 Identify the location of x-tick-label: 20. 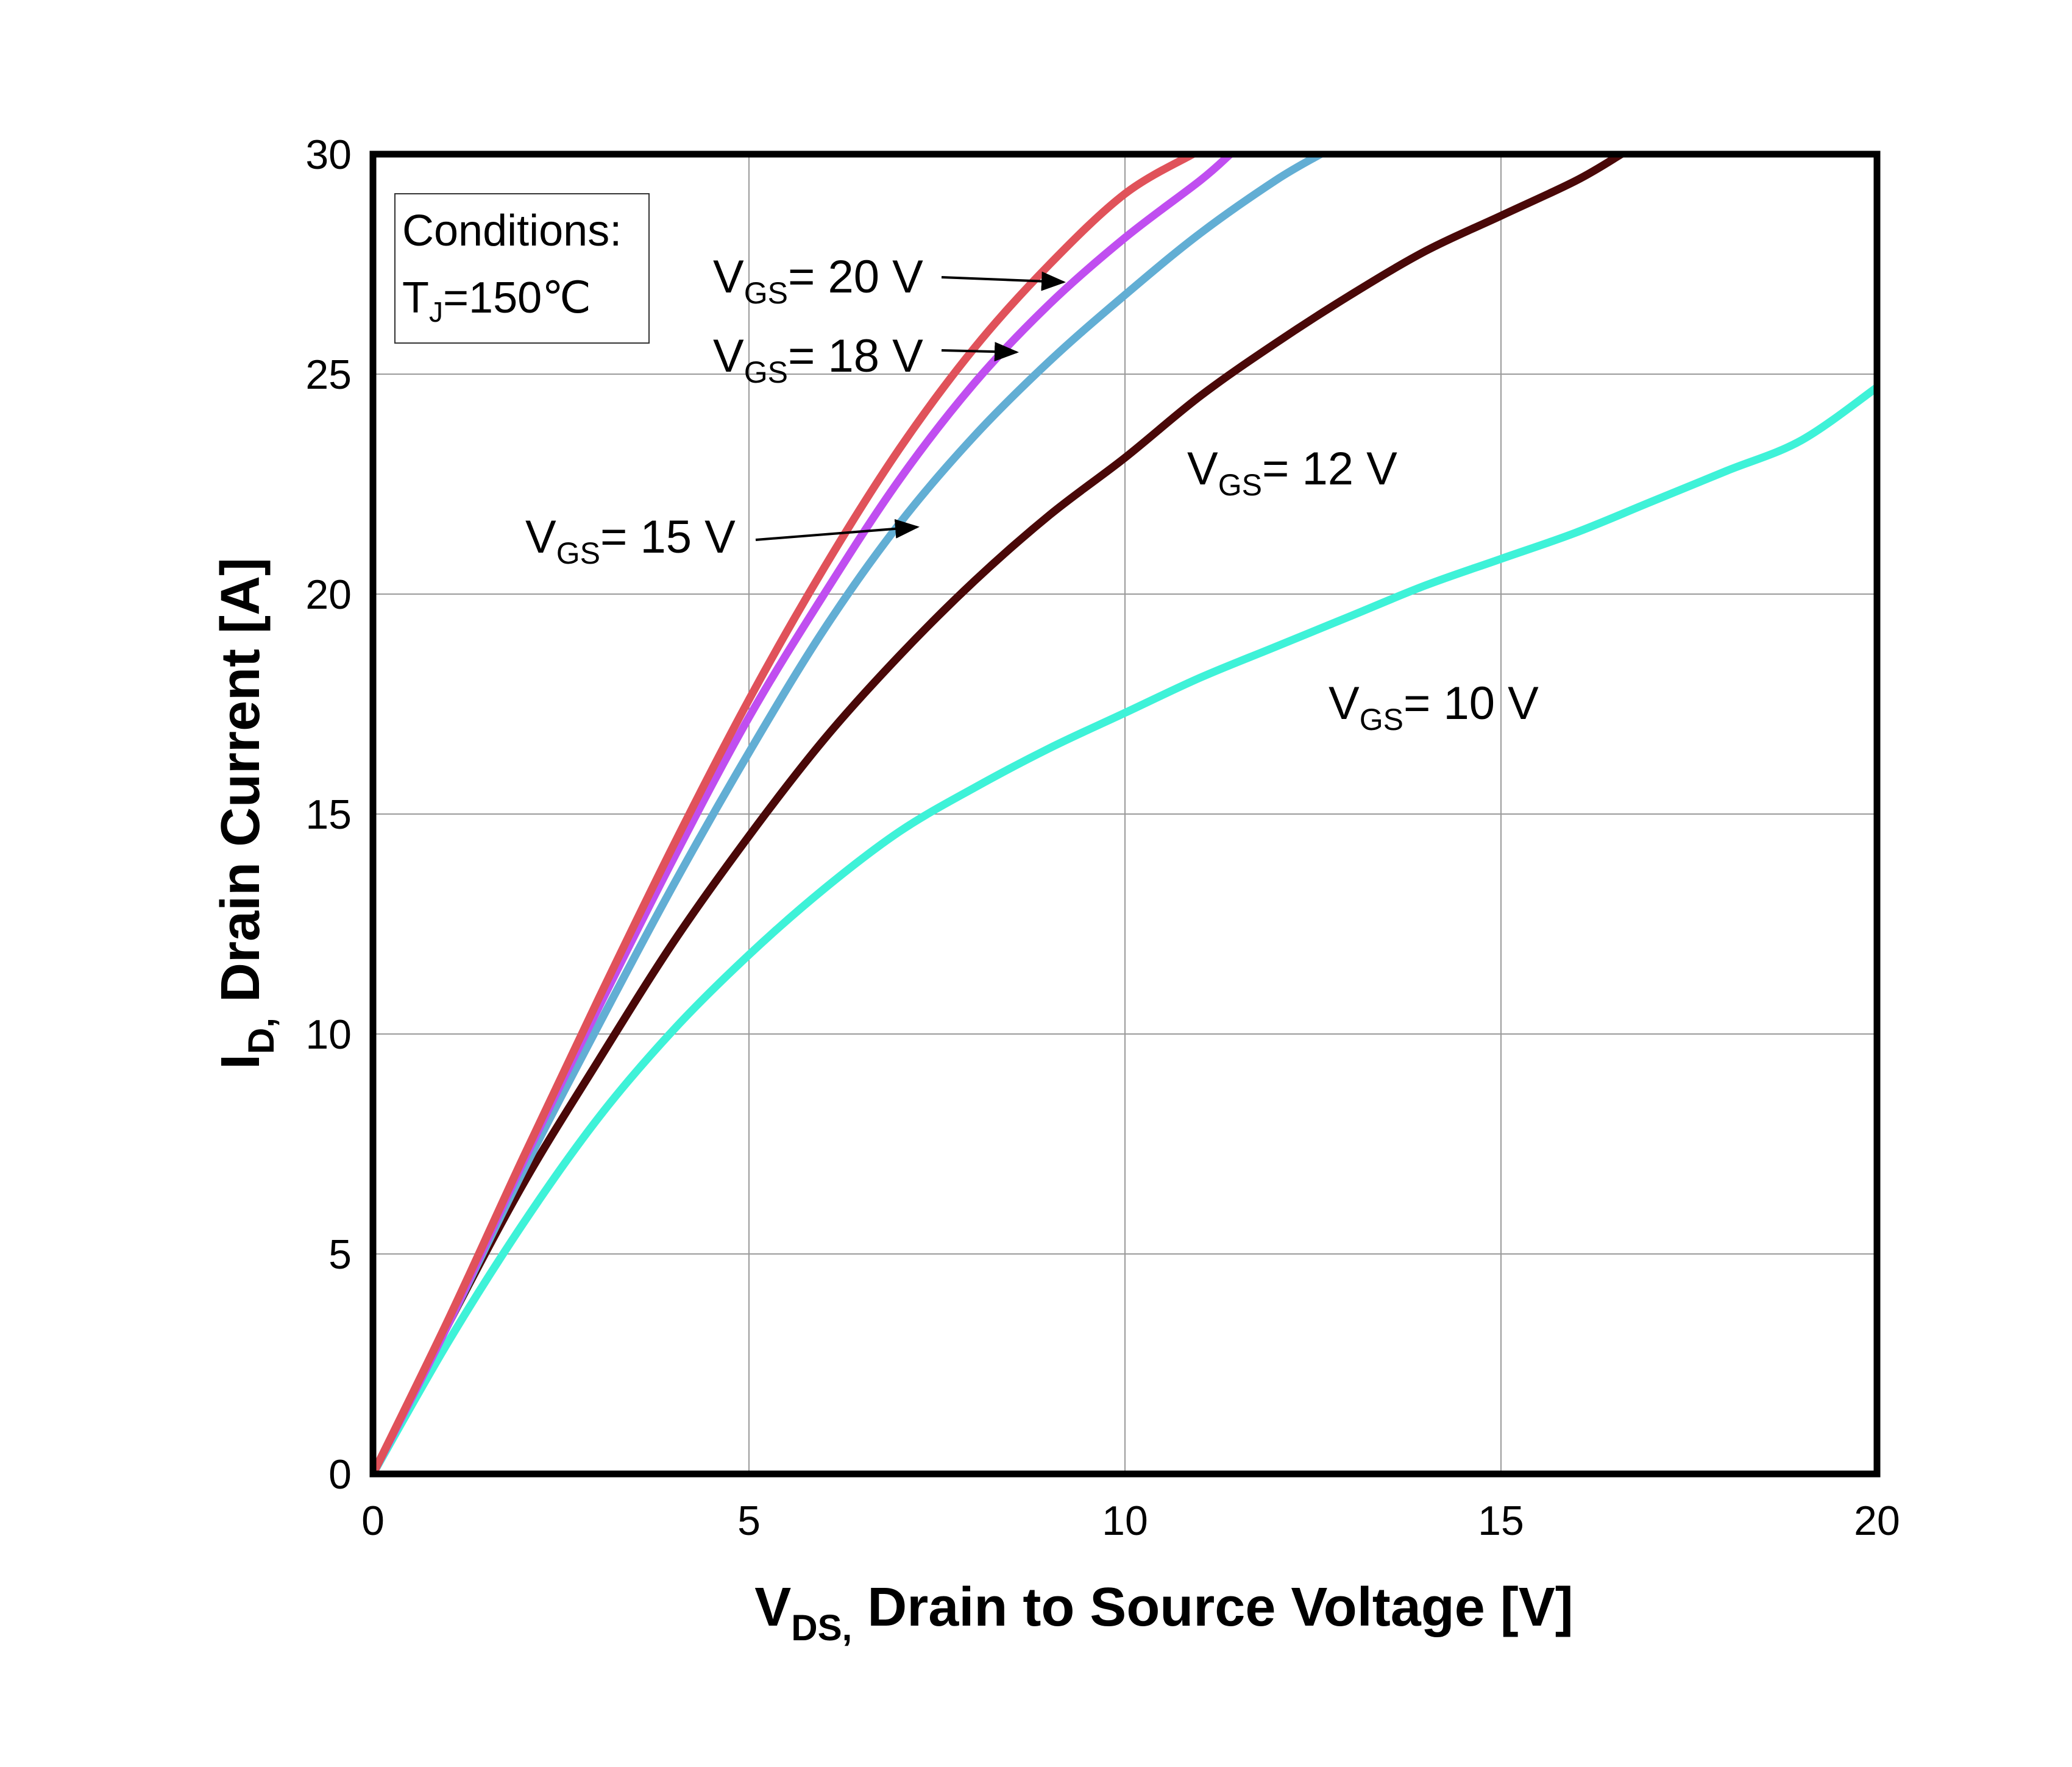
(1877, 1521).